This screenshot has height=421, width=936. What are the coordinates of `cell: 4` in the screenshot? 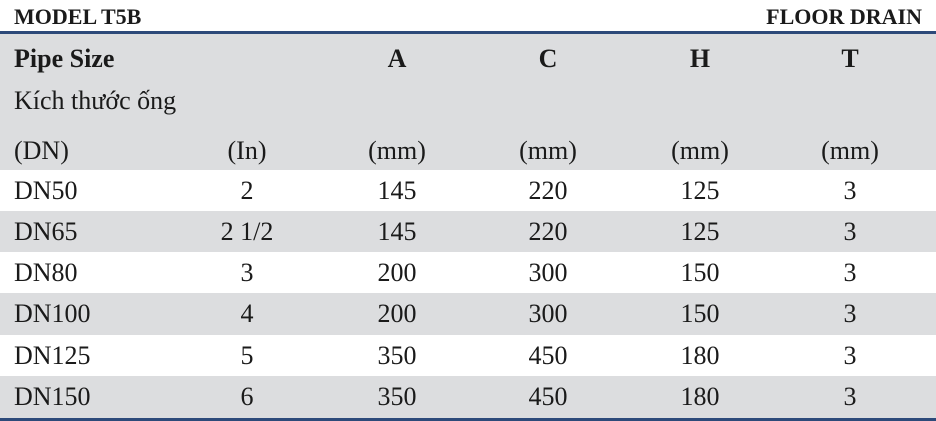 It's located at (247, 313).